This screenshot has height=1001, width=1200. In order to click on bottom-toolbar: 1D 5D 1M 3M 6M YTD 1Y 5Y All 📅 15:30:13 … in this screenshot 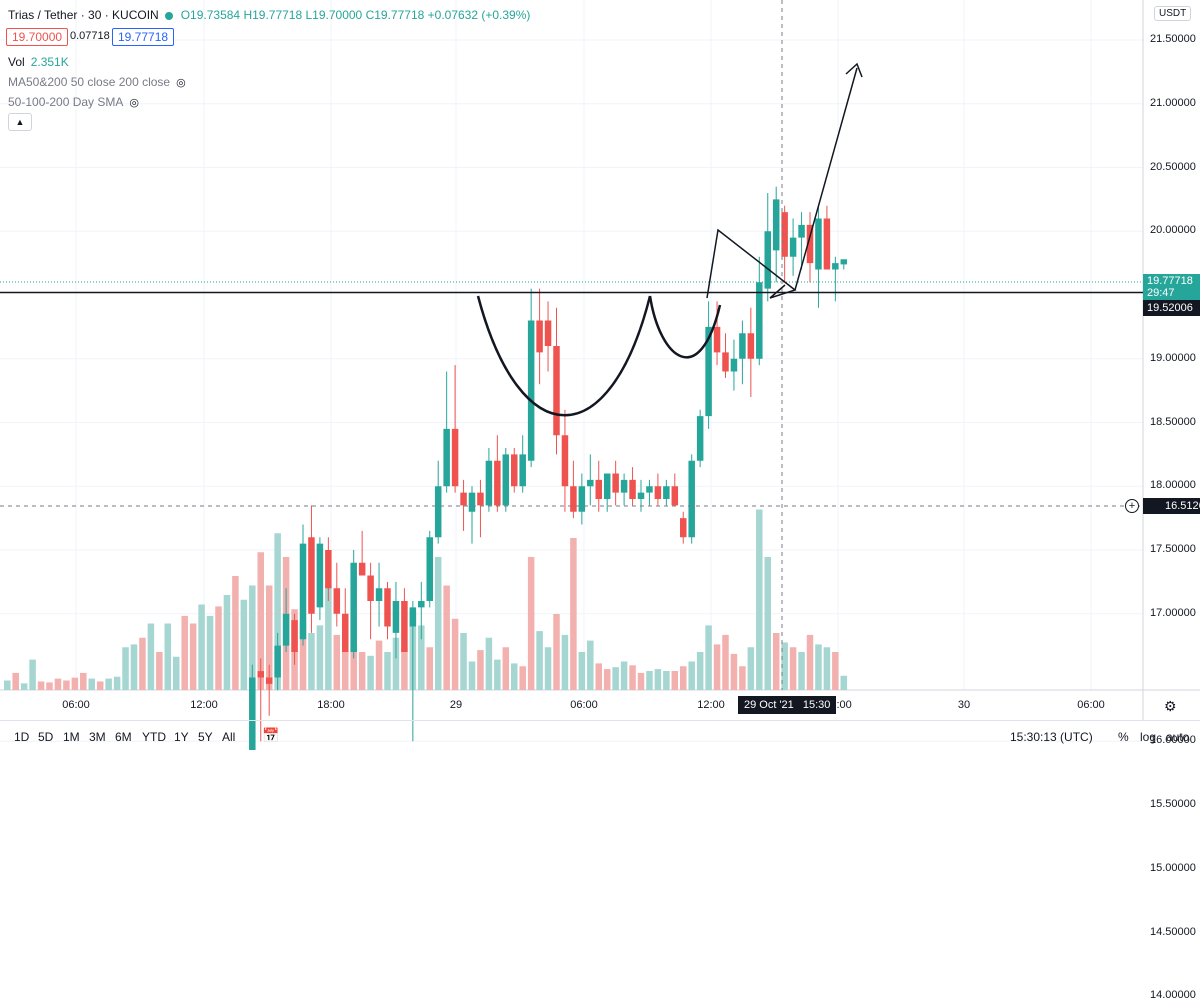, I will do `click(600, 735)`.